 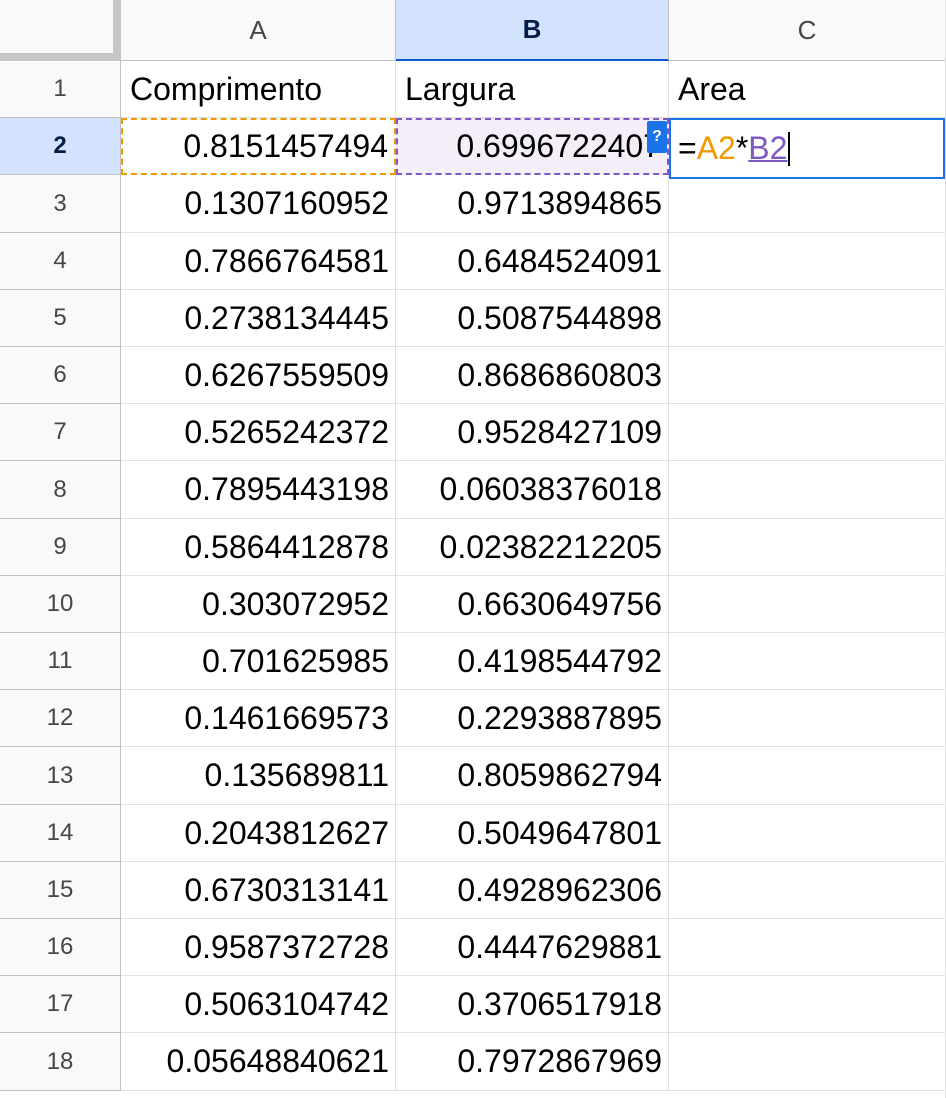 What do you see at coordinates (258, 547) in the screenshot?
I see `cell-a9: 0.5864412878` at bounding box center [258, 547].